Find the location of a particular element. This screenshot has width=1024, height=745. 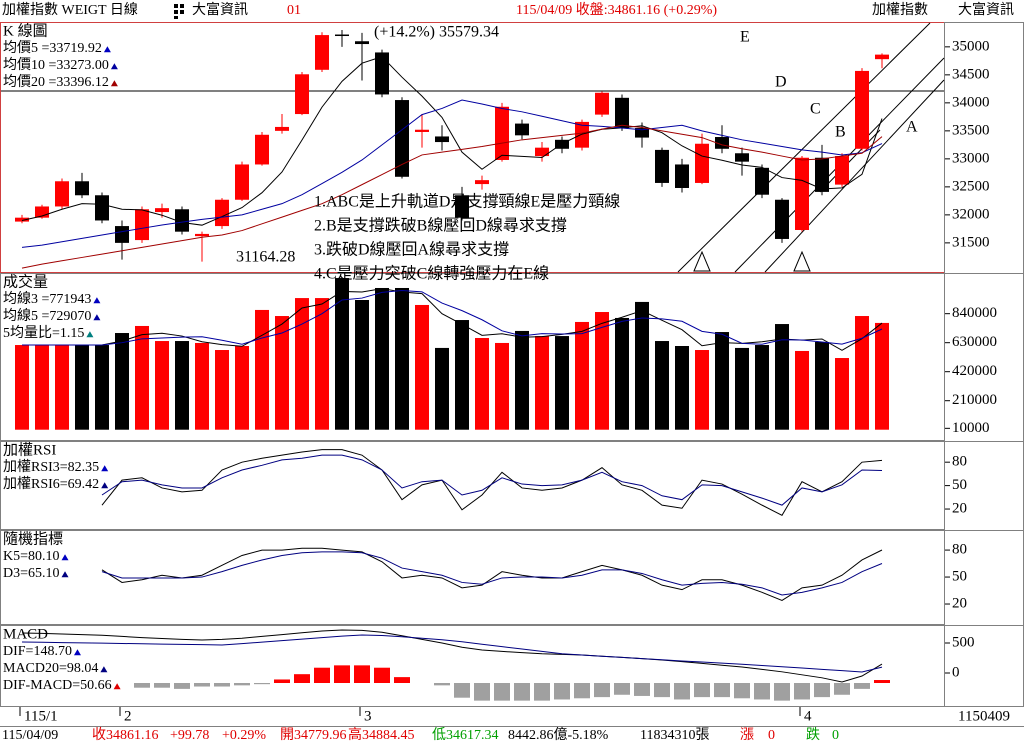

legend-entry: 均線5 =729070 is located at coordinates (47, 316).